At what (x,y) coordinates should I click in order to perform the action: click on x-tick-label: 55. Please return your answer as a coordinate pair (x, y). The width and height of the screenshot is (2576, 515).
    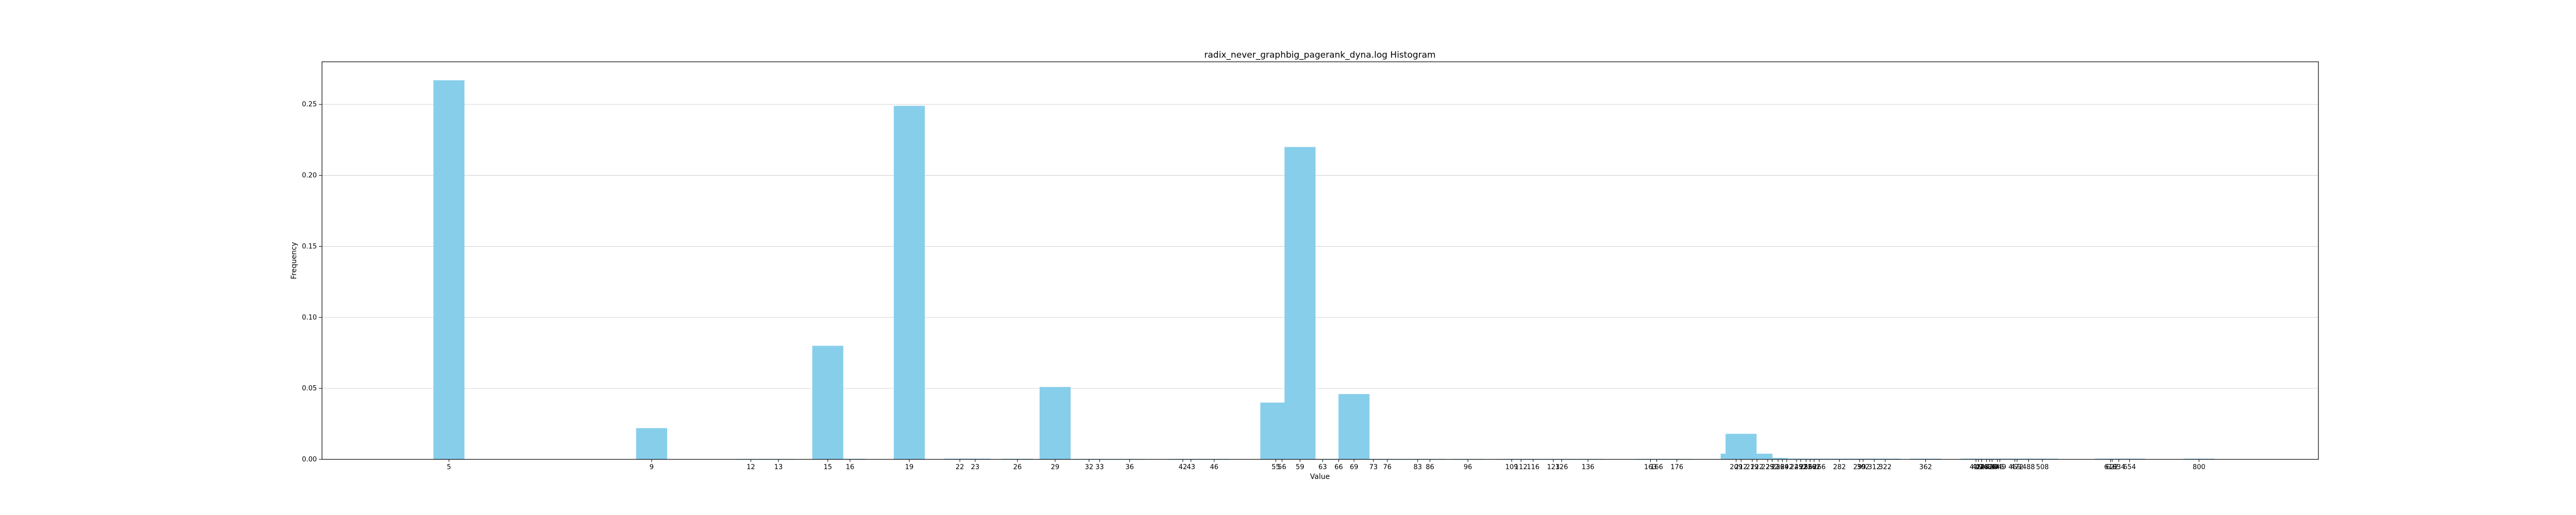
    Looking at the image, I should click on (1276, 467).